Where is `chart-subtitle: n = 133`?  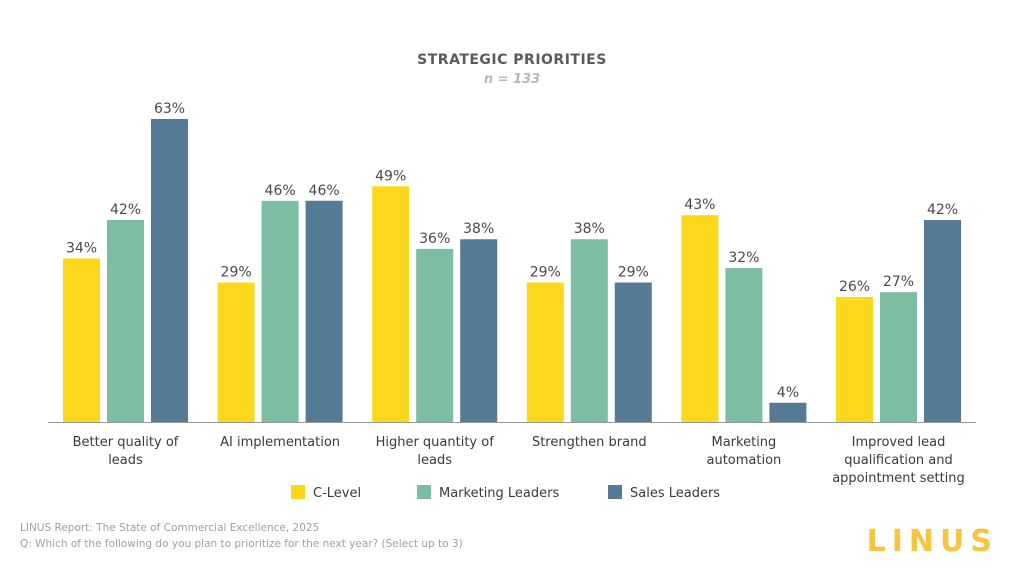 chart-subtitle: n = 133 is located at coordinates (512, 79).